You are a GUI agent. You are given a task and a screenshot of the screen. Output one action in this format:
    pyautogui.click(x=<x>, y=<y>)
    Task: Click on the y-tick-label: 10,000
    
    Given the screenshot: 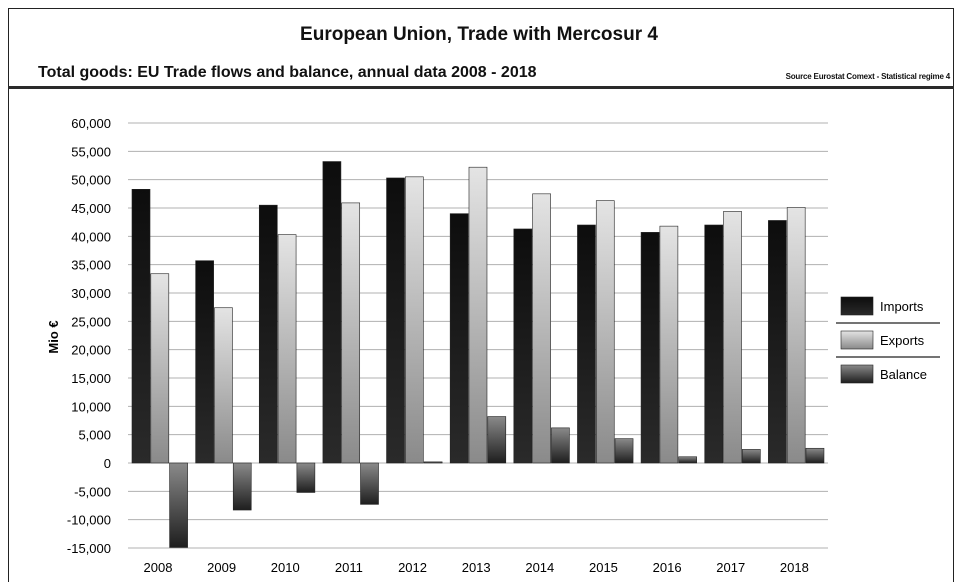 What is the action you would take?
    pyautogui.click(x=91, y=406)
    